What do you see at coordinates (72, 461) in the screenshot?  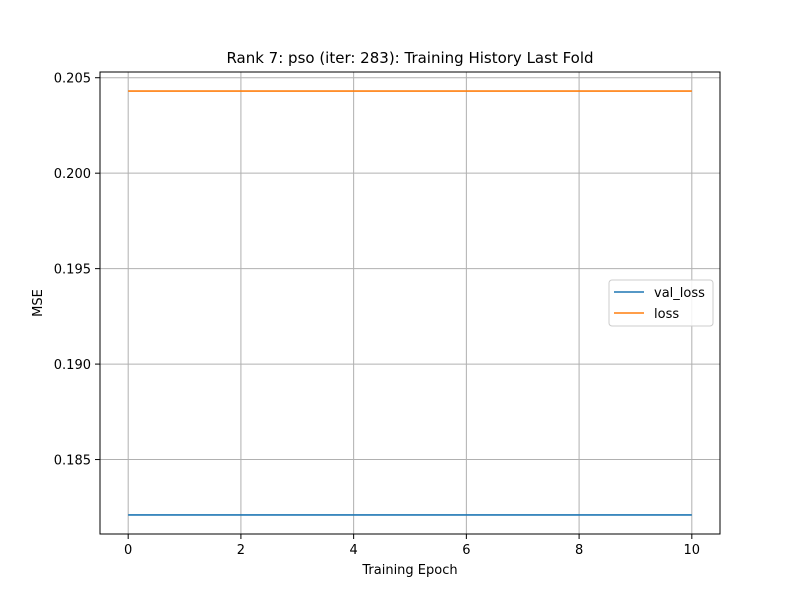 I see `y-tick-label: 0.185` at bounding box center [72, 461].